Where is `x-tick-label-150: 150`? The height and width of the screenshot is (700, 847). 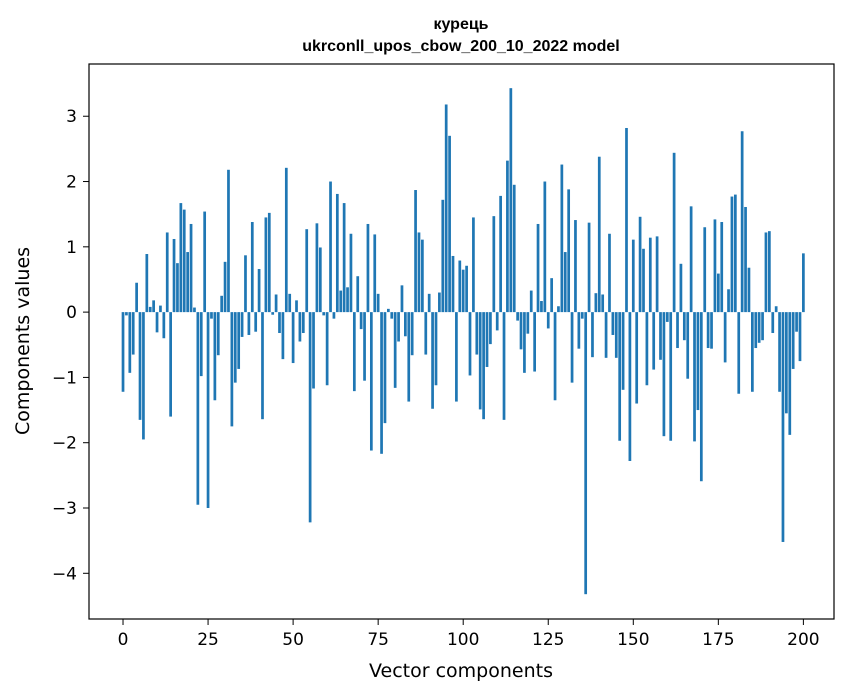
x-tick-label-150: 150 is located at coordinates (633, 640).